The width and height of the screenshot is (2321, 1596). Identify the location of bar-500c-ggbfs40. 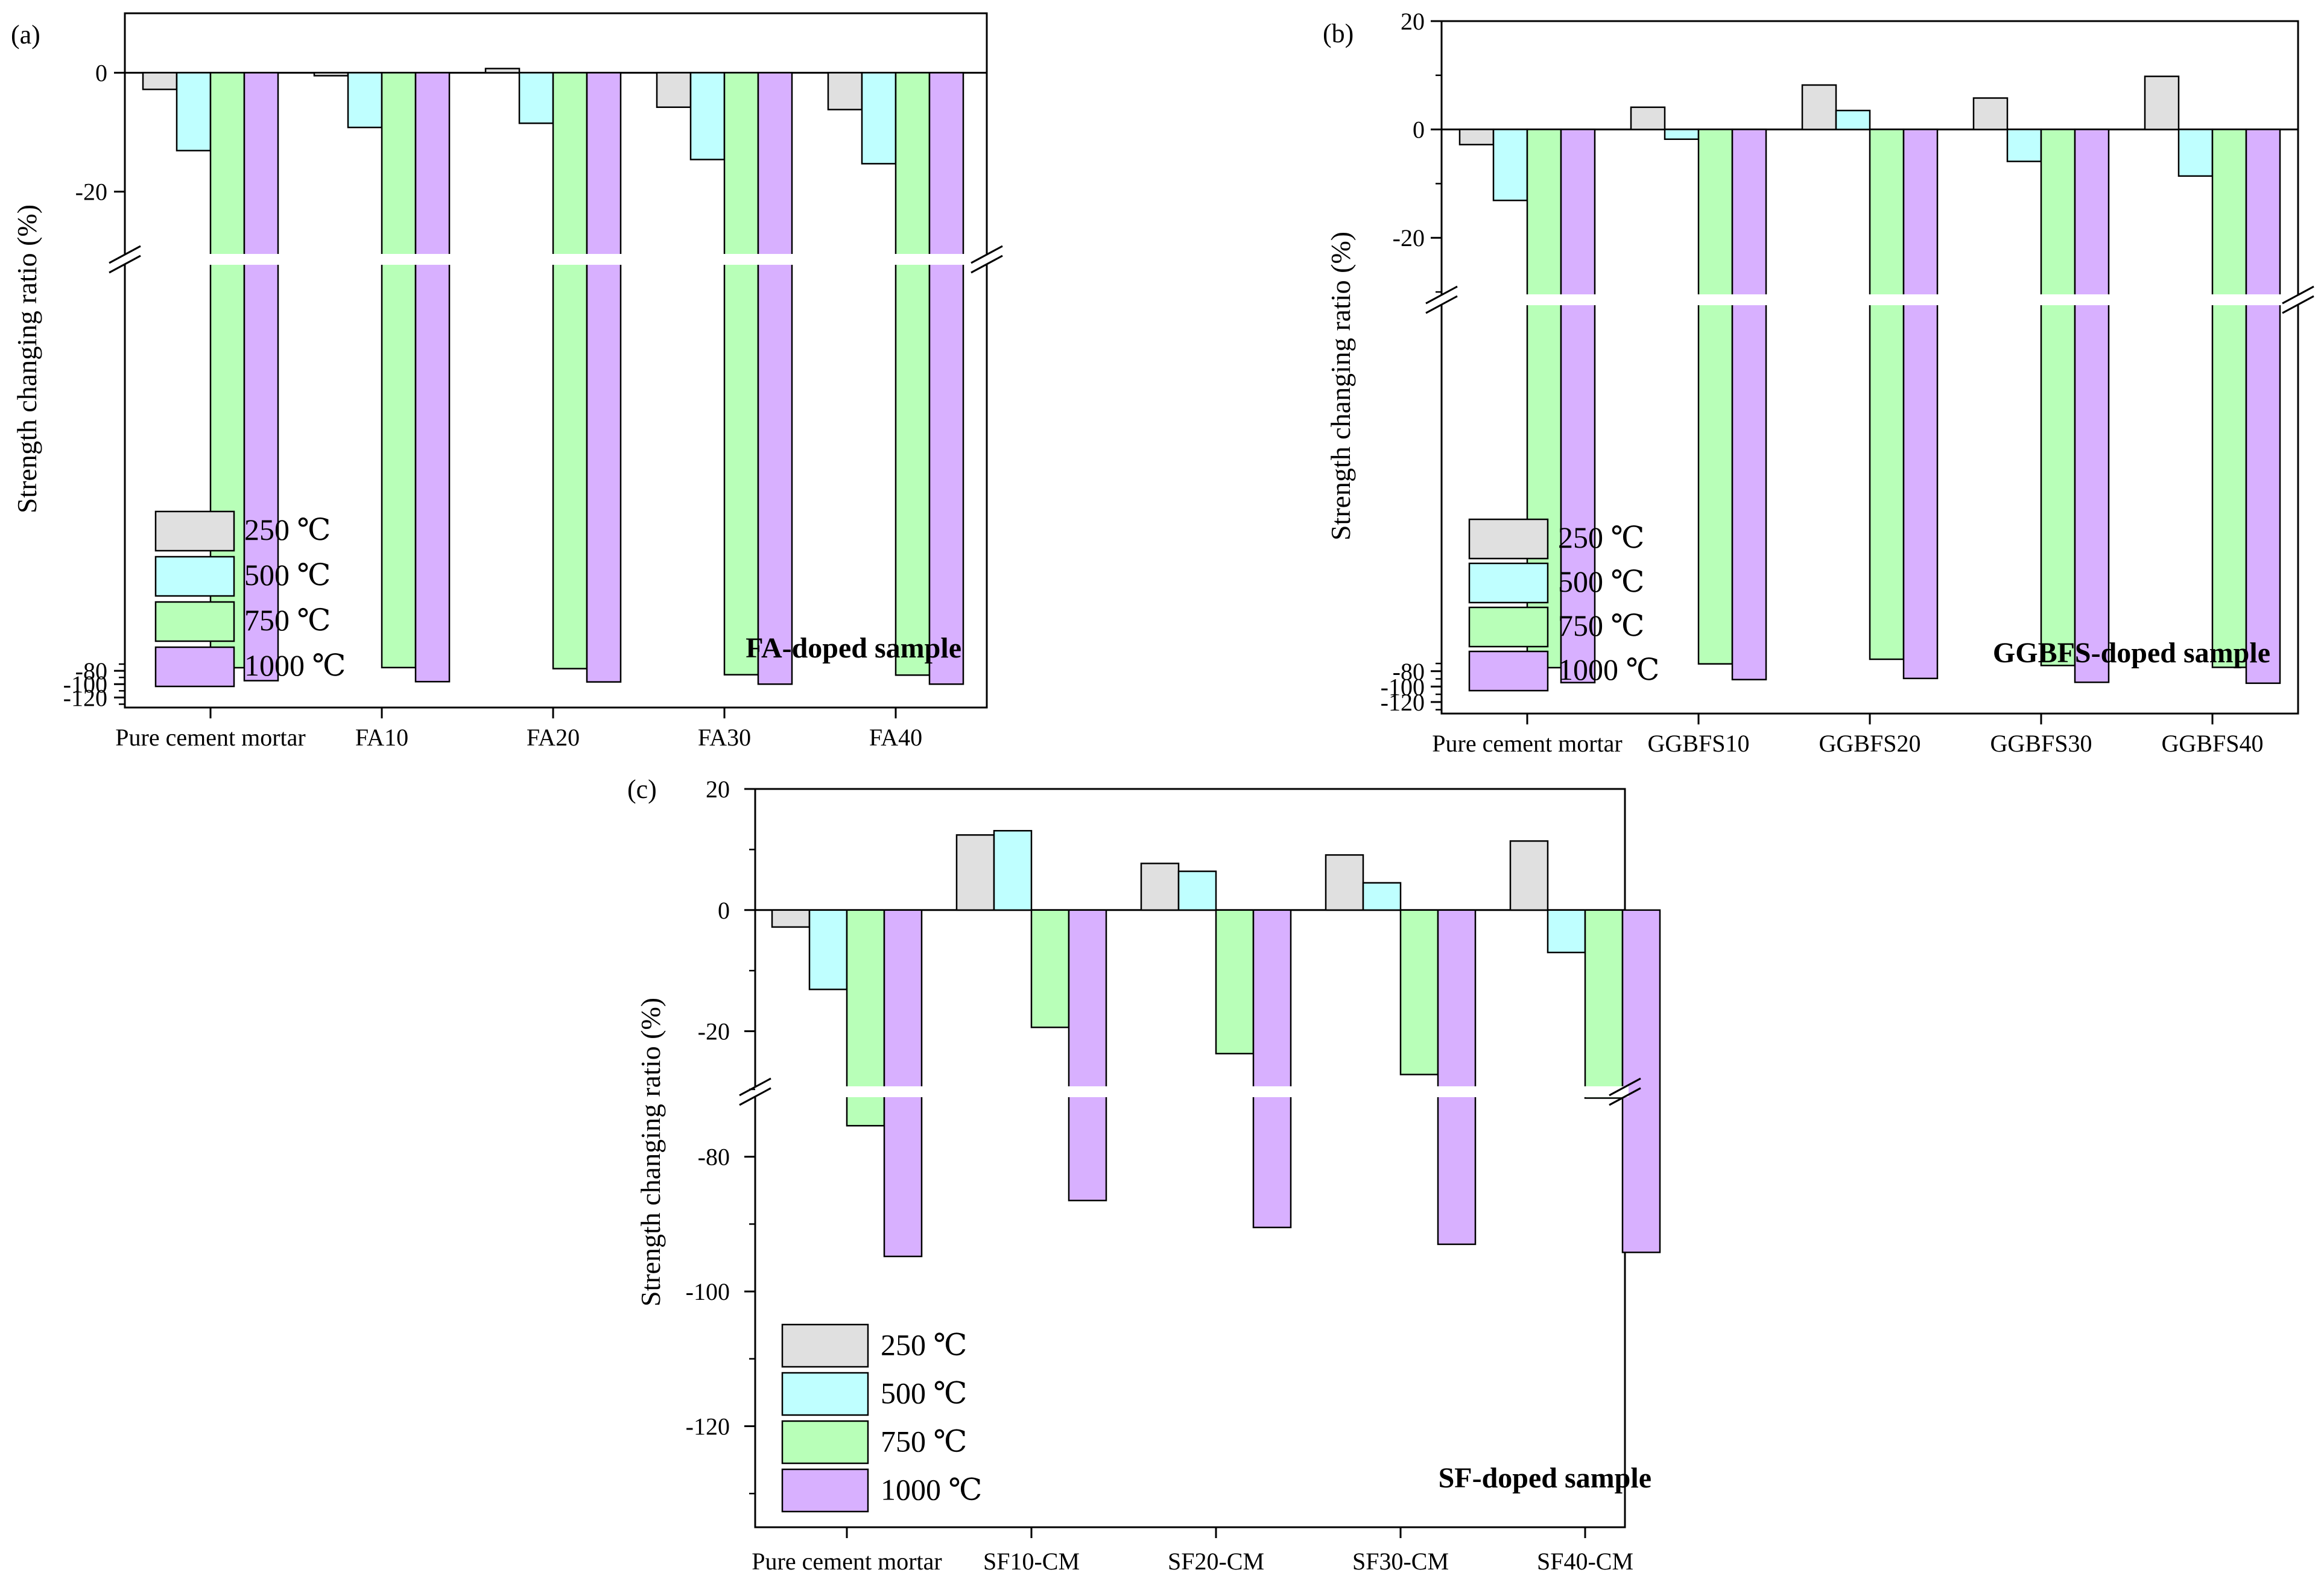
(2195, 152).